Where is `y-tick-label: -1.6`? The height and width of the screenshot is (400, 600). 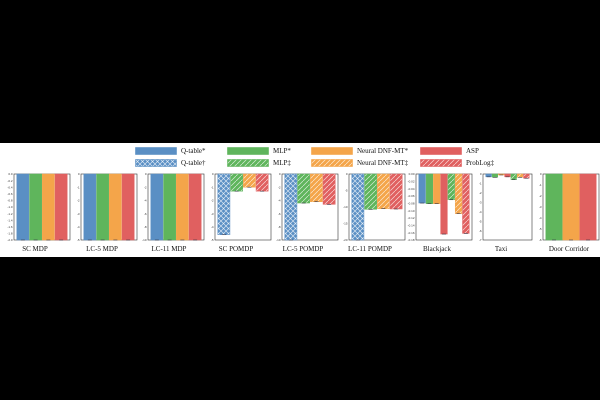 y-tick-label: -1.6 is located at coordinates (10, 227).